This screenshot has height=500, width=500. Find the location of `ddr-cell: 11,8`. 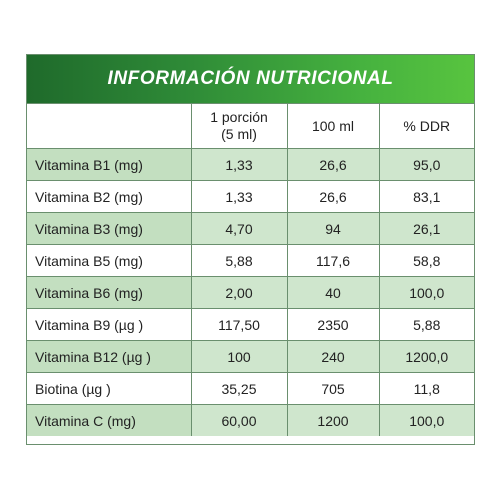

ddr-cell: 11,8 is located at coordinates (426, 388).